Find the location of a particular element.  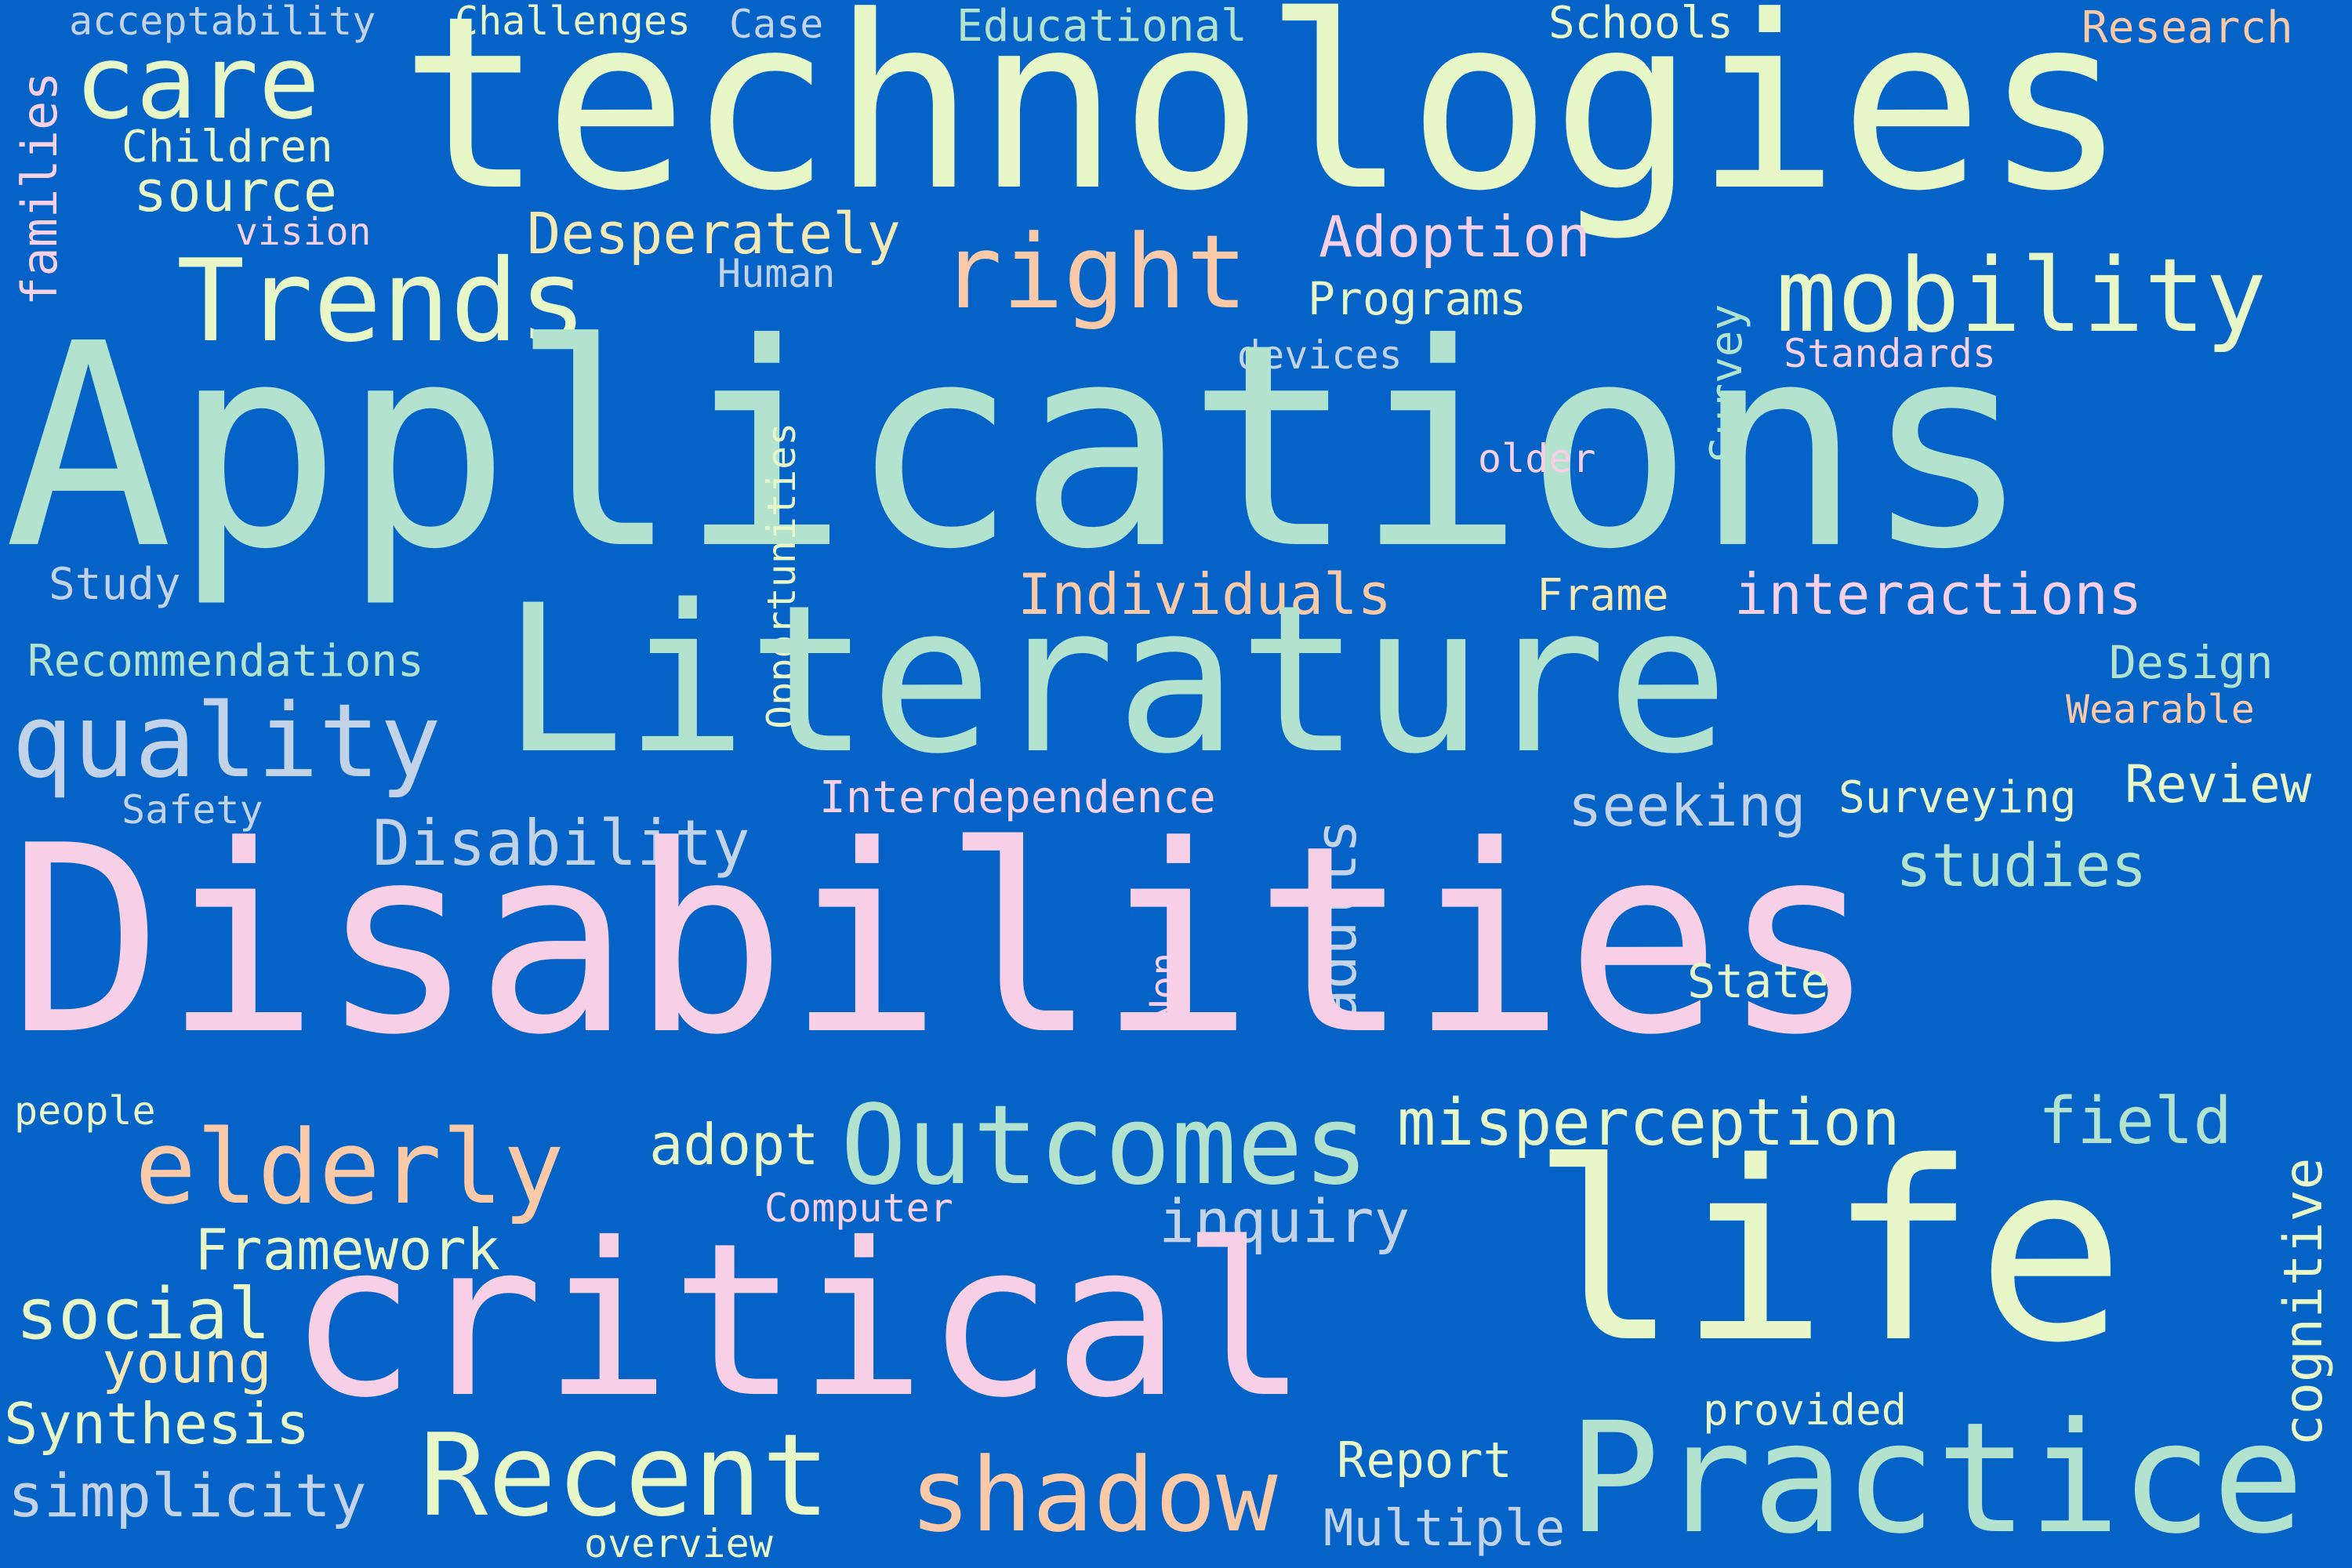

word-adopt: adopt is located at coordinates (734, 1145).